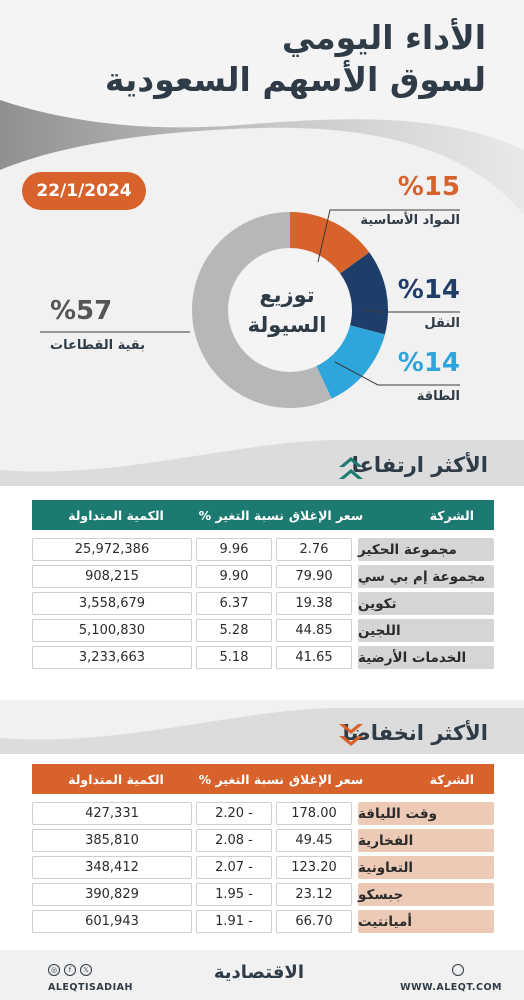 The height and width of the screenshot is (1000, 524). Describe the element at coordinates (84, 191) in the screenshot. I see `date-badge: 22/1/2024` at that location.